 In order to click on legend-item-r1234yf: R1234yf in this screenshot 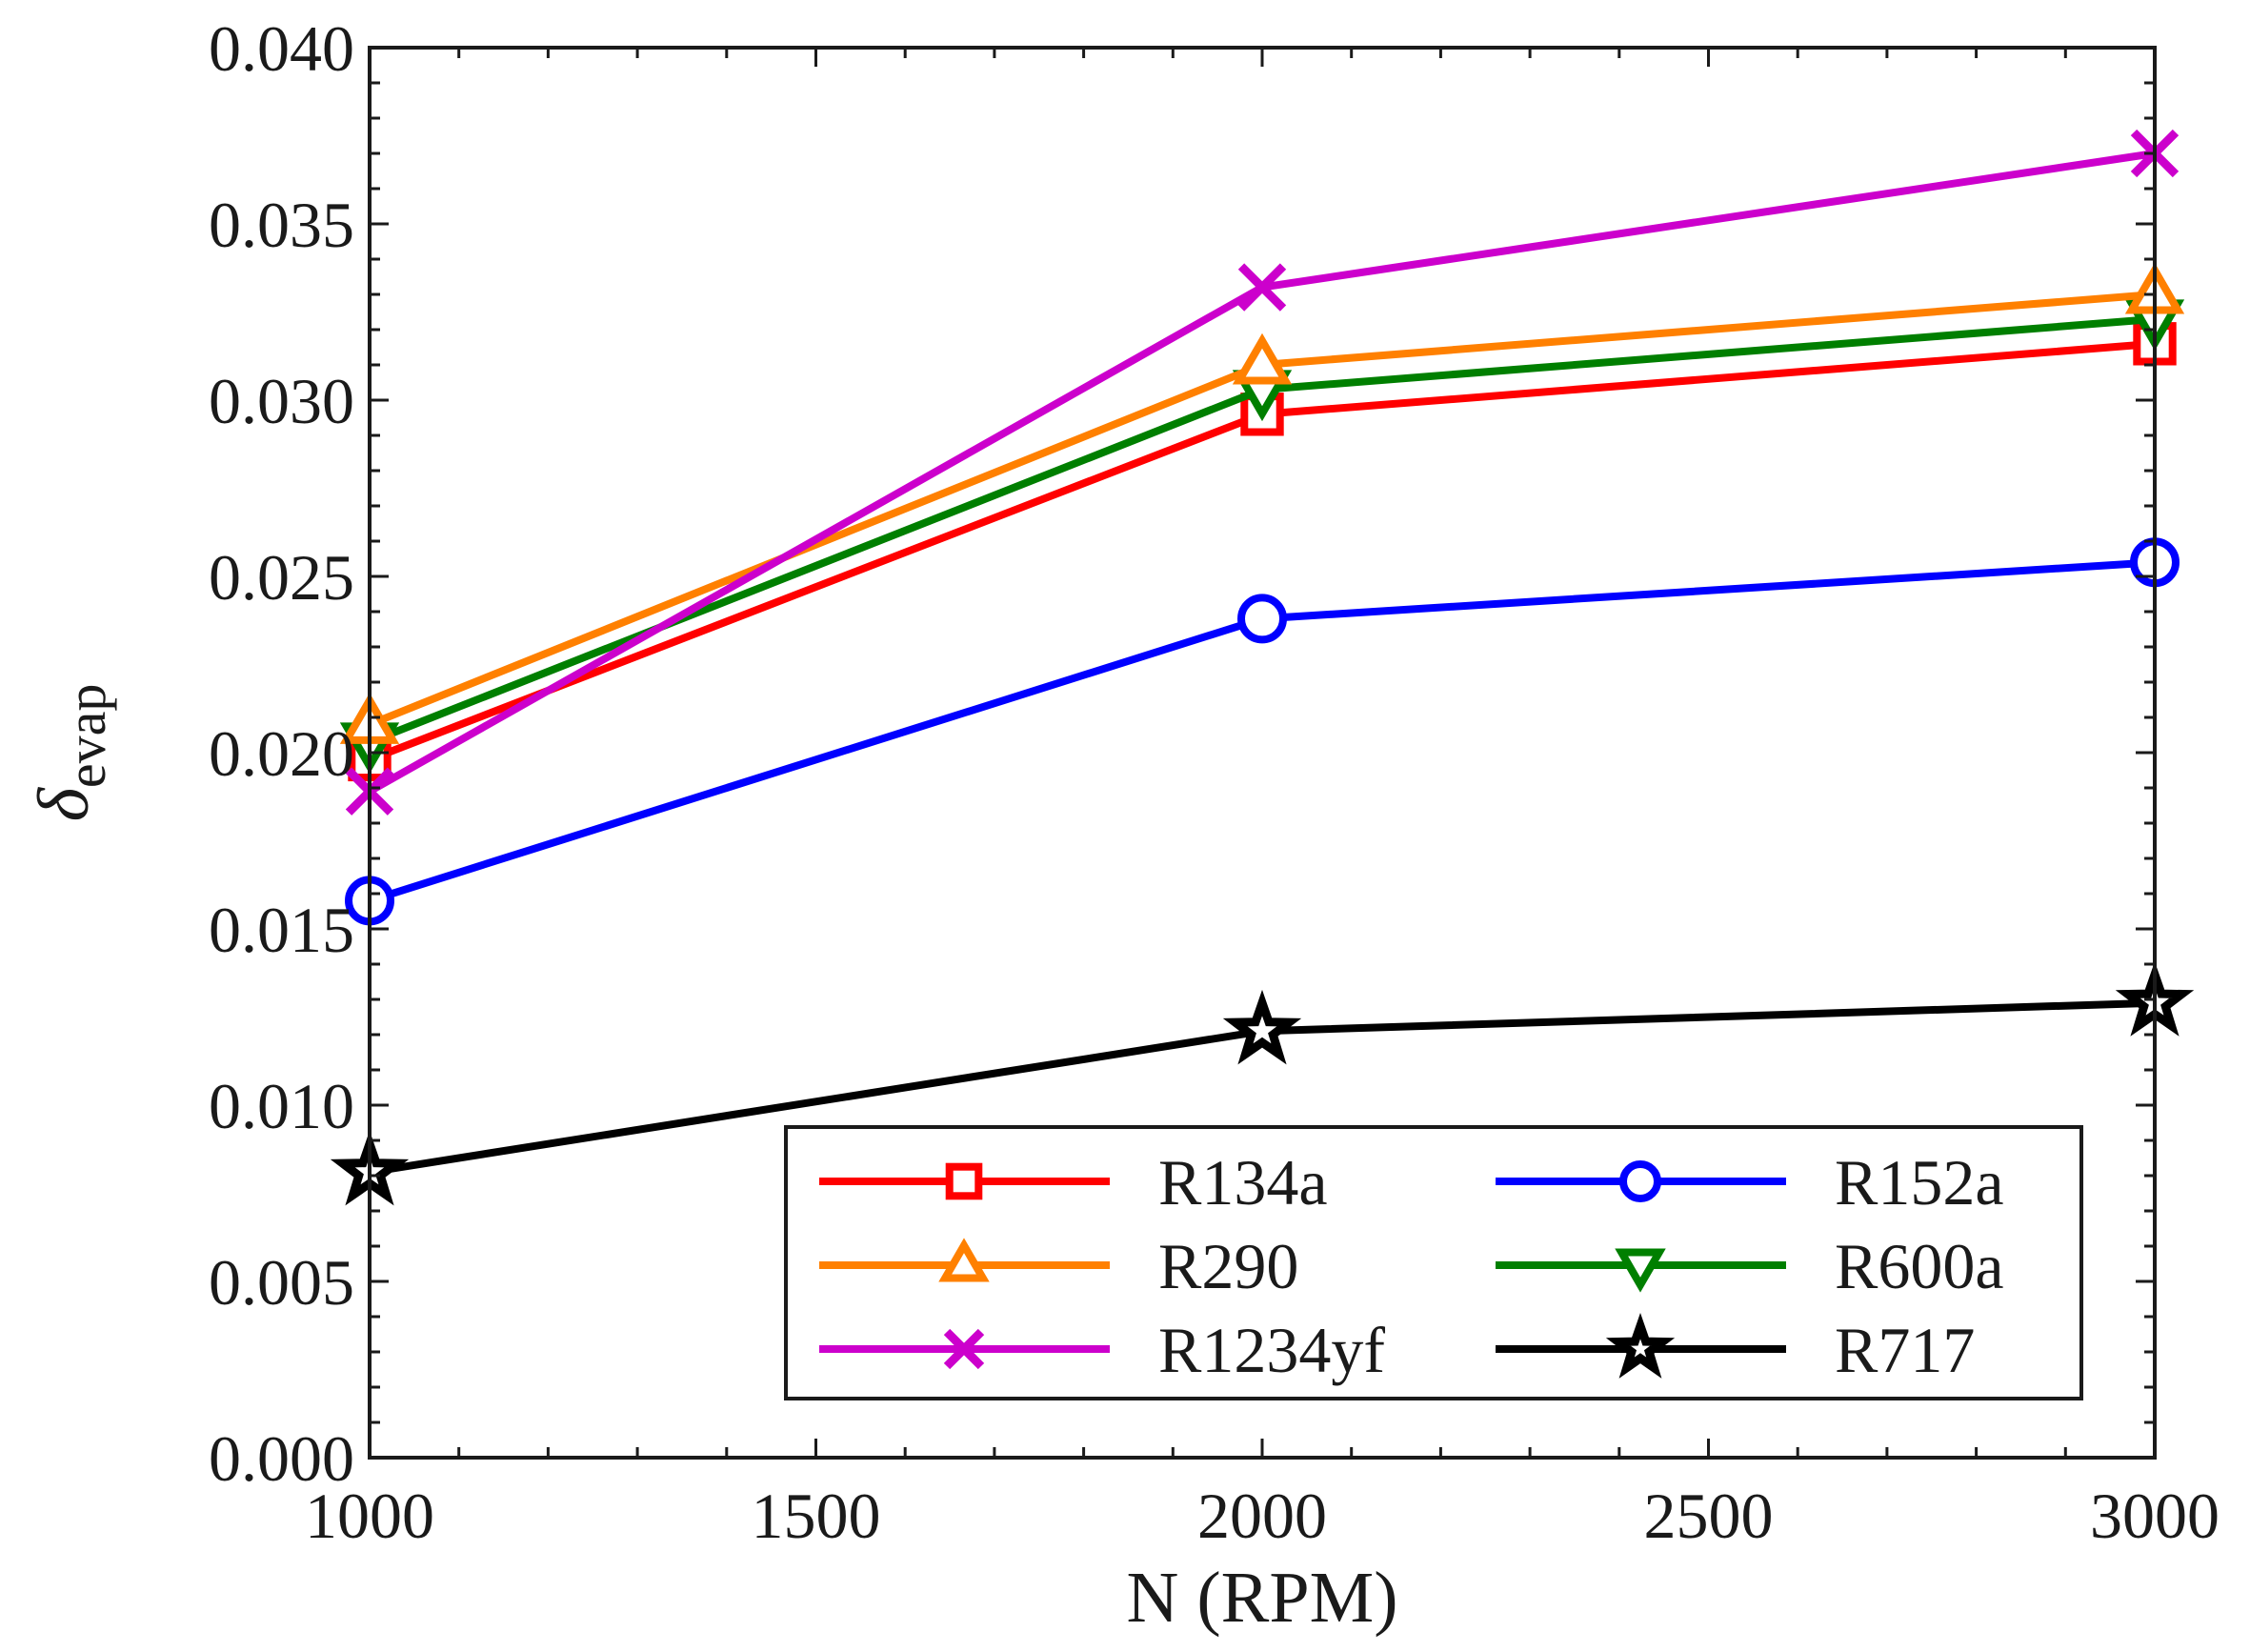, I will do `click(1102, 1350)`.